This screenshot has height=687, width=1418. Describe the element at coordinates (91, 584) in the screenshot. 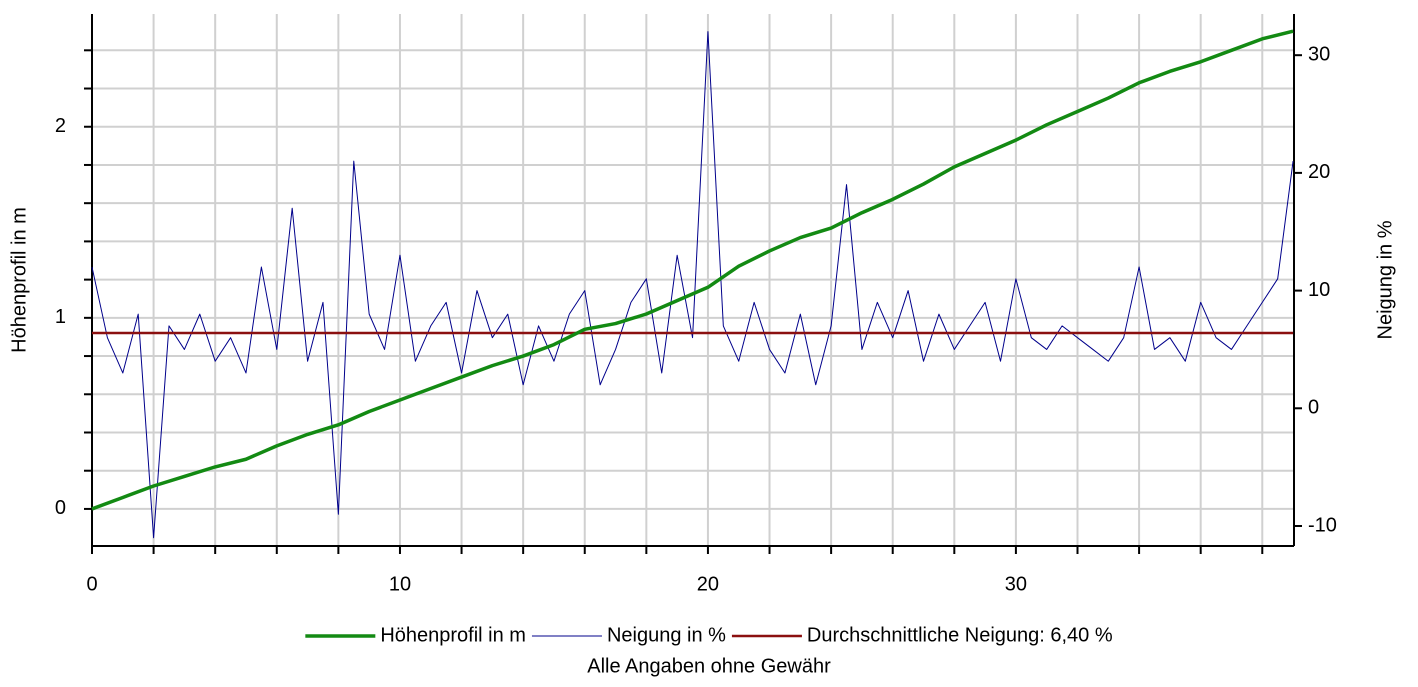

I see `x-tick-label: 0` at that location.